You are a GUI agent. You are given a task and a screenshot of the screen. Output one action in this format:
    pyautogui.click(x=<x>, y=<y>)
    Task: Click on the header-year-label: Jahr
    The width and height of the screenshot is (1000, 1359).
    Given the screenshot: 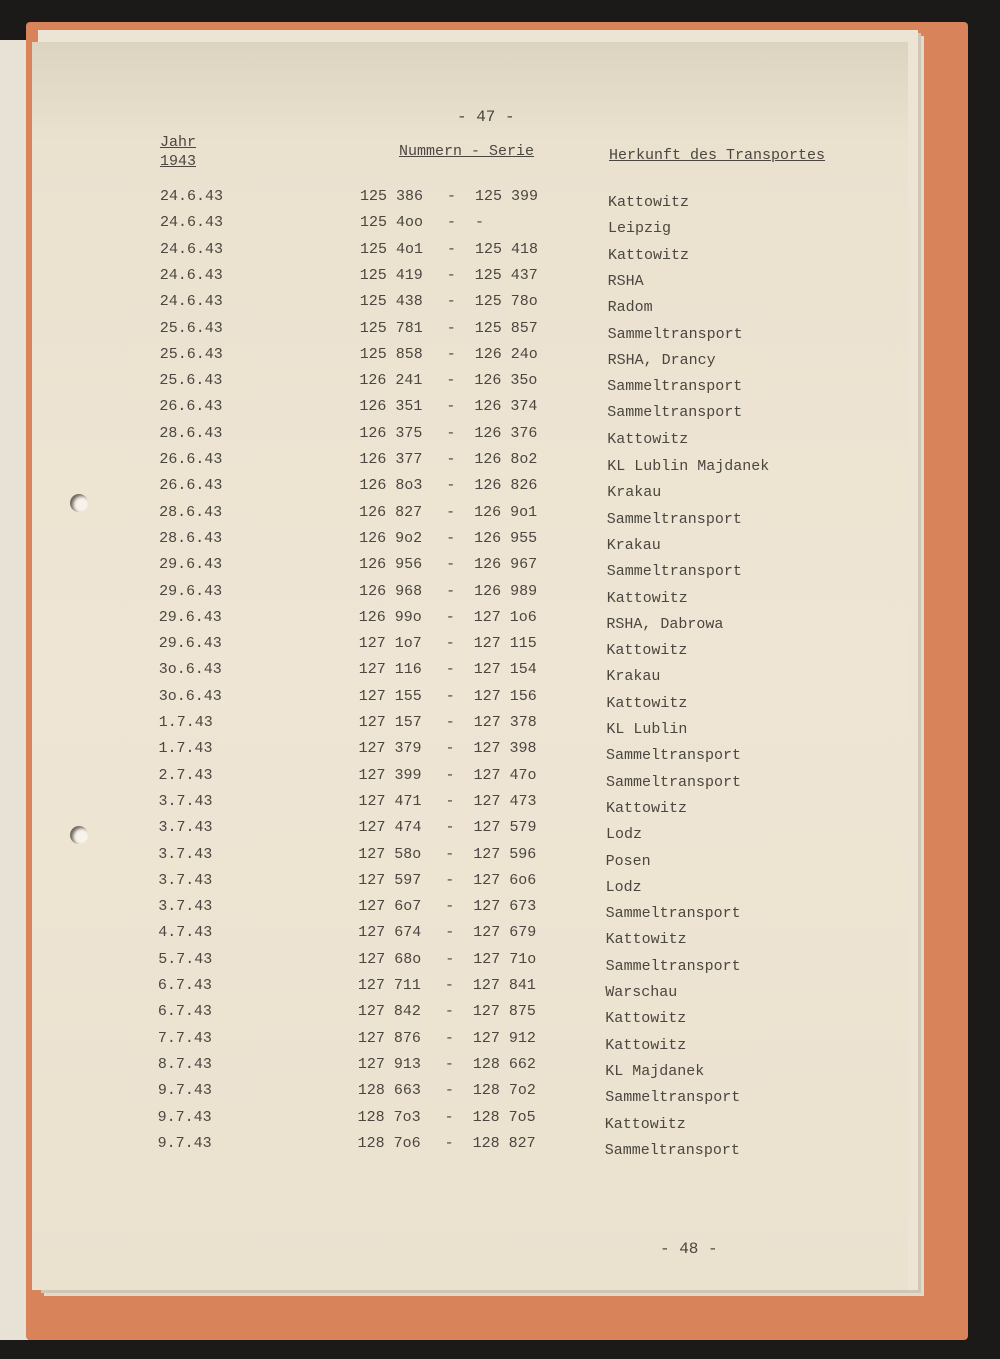 What is the action you would take?
    pyautogui.click(x=178, y=142)
    